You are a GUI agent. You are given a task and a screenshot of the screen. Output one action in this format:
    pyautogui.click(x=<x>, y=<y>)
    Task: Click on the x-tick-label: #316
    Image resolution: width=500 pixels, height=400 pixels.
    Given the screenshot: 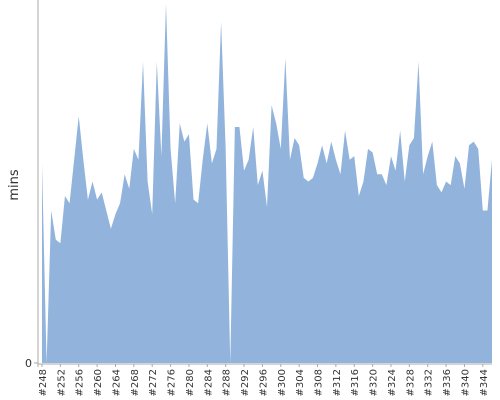 What is the action you would take?
    pyautogui.click(x=355, y=382)
    